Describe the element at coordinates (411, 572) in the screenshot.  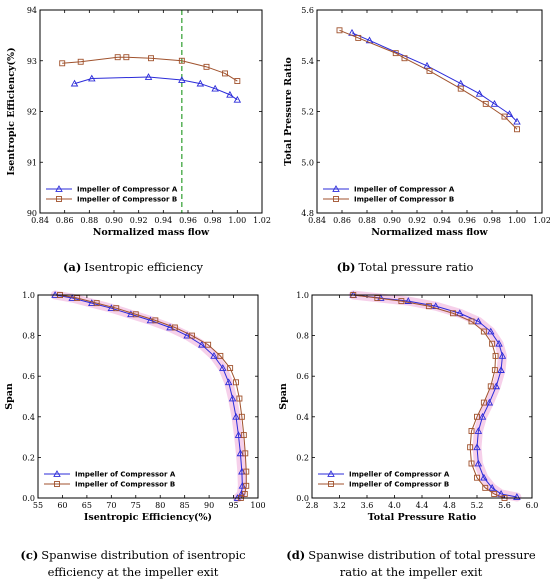
I see `caption-d-line2: ratio at the impeller exit` at that location.